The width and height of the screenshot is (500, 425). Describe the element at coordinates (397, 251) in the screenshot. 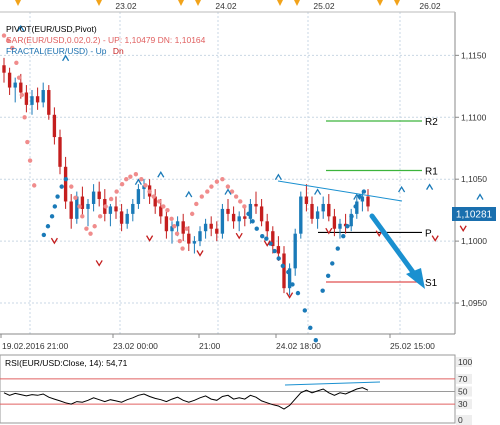

I see `forecast-arrow` at that location.